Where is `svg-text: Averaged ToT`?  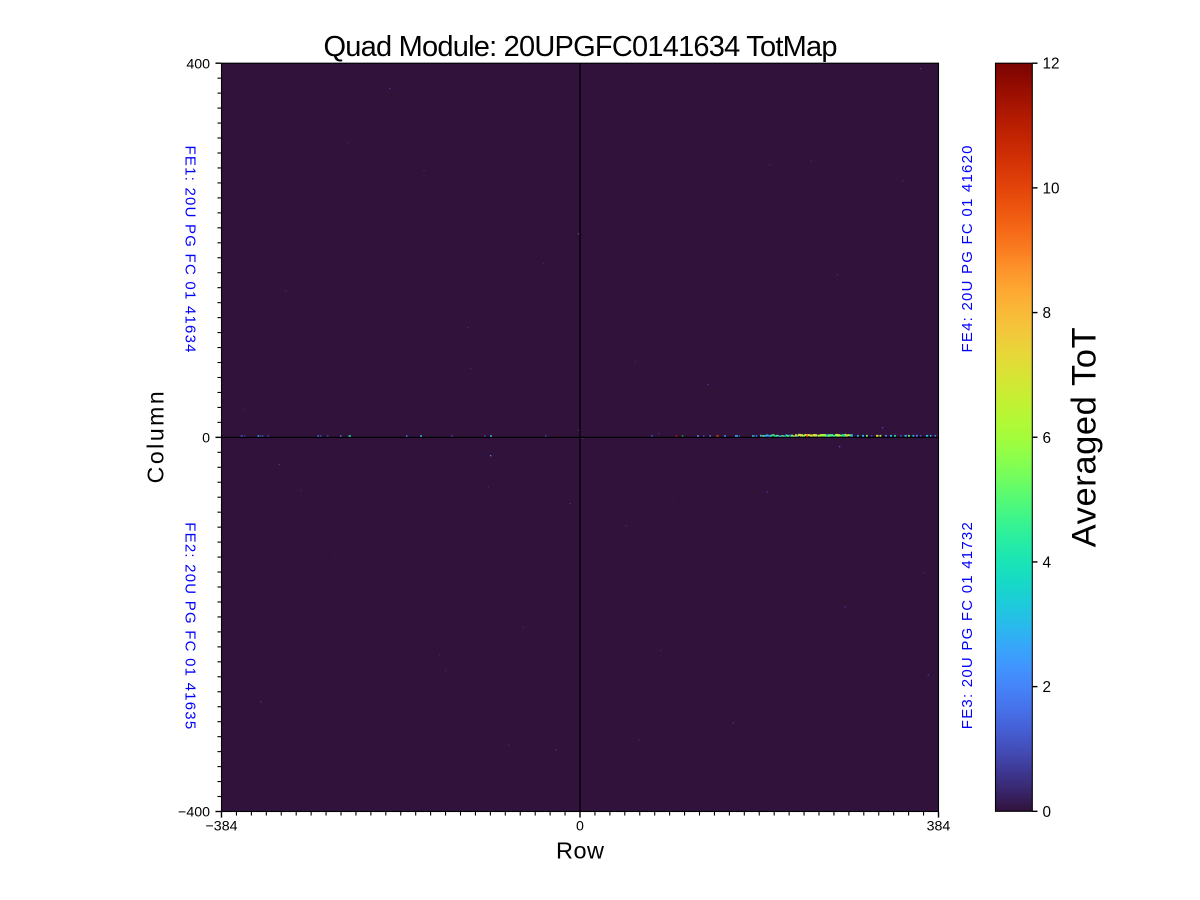
svg-text: Averaged ToT is located at coordinates (1085, 437).